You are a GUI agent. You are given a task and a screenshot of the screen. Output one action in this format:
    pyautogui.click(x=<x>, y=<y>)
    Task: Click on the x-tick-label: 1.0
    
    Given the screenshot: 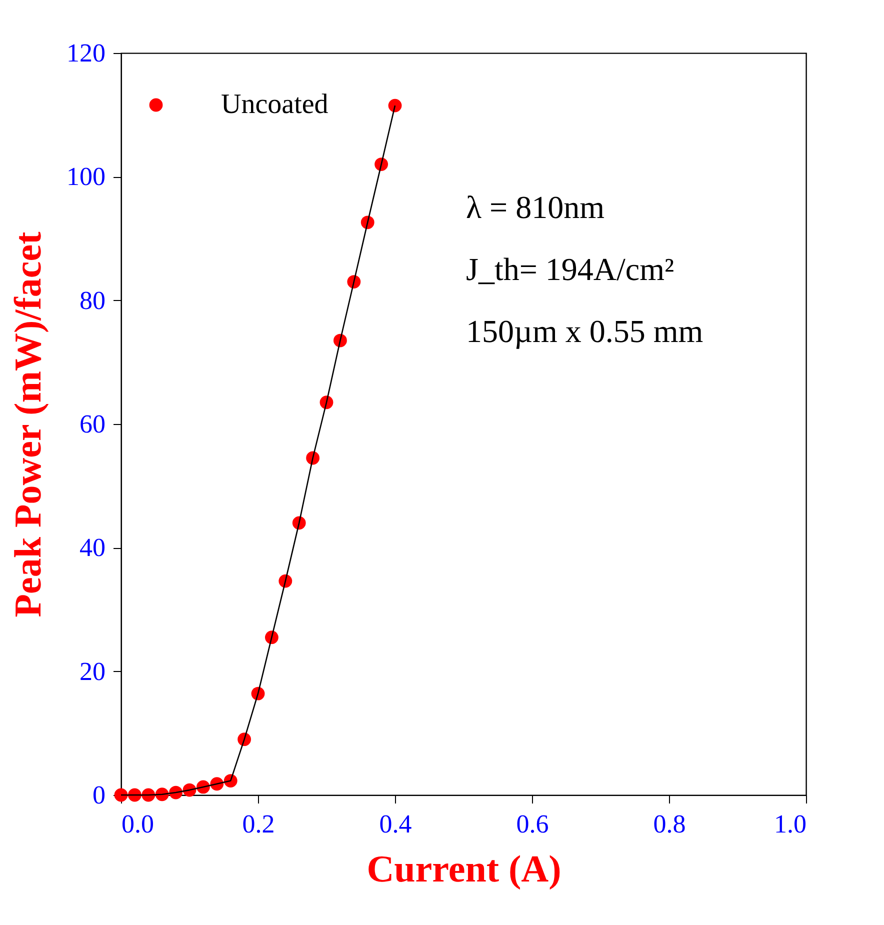 What is the action you would take?
    pyautogui.click(x=790, y=824)
    